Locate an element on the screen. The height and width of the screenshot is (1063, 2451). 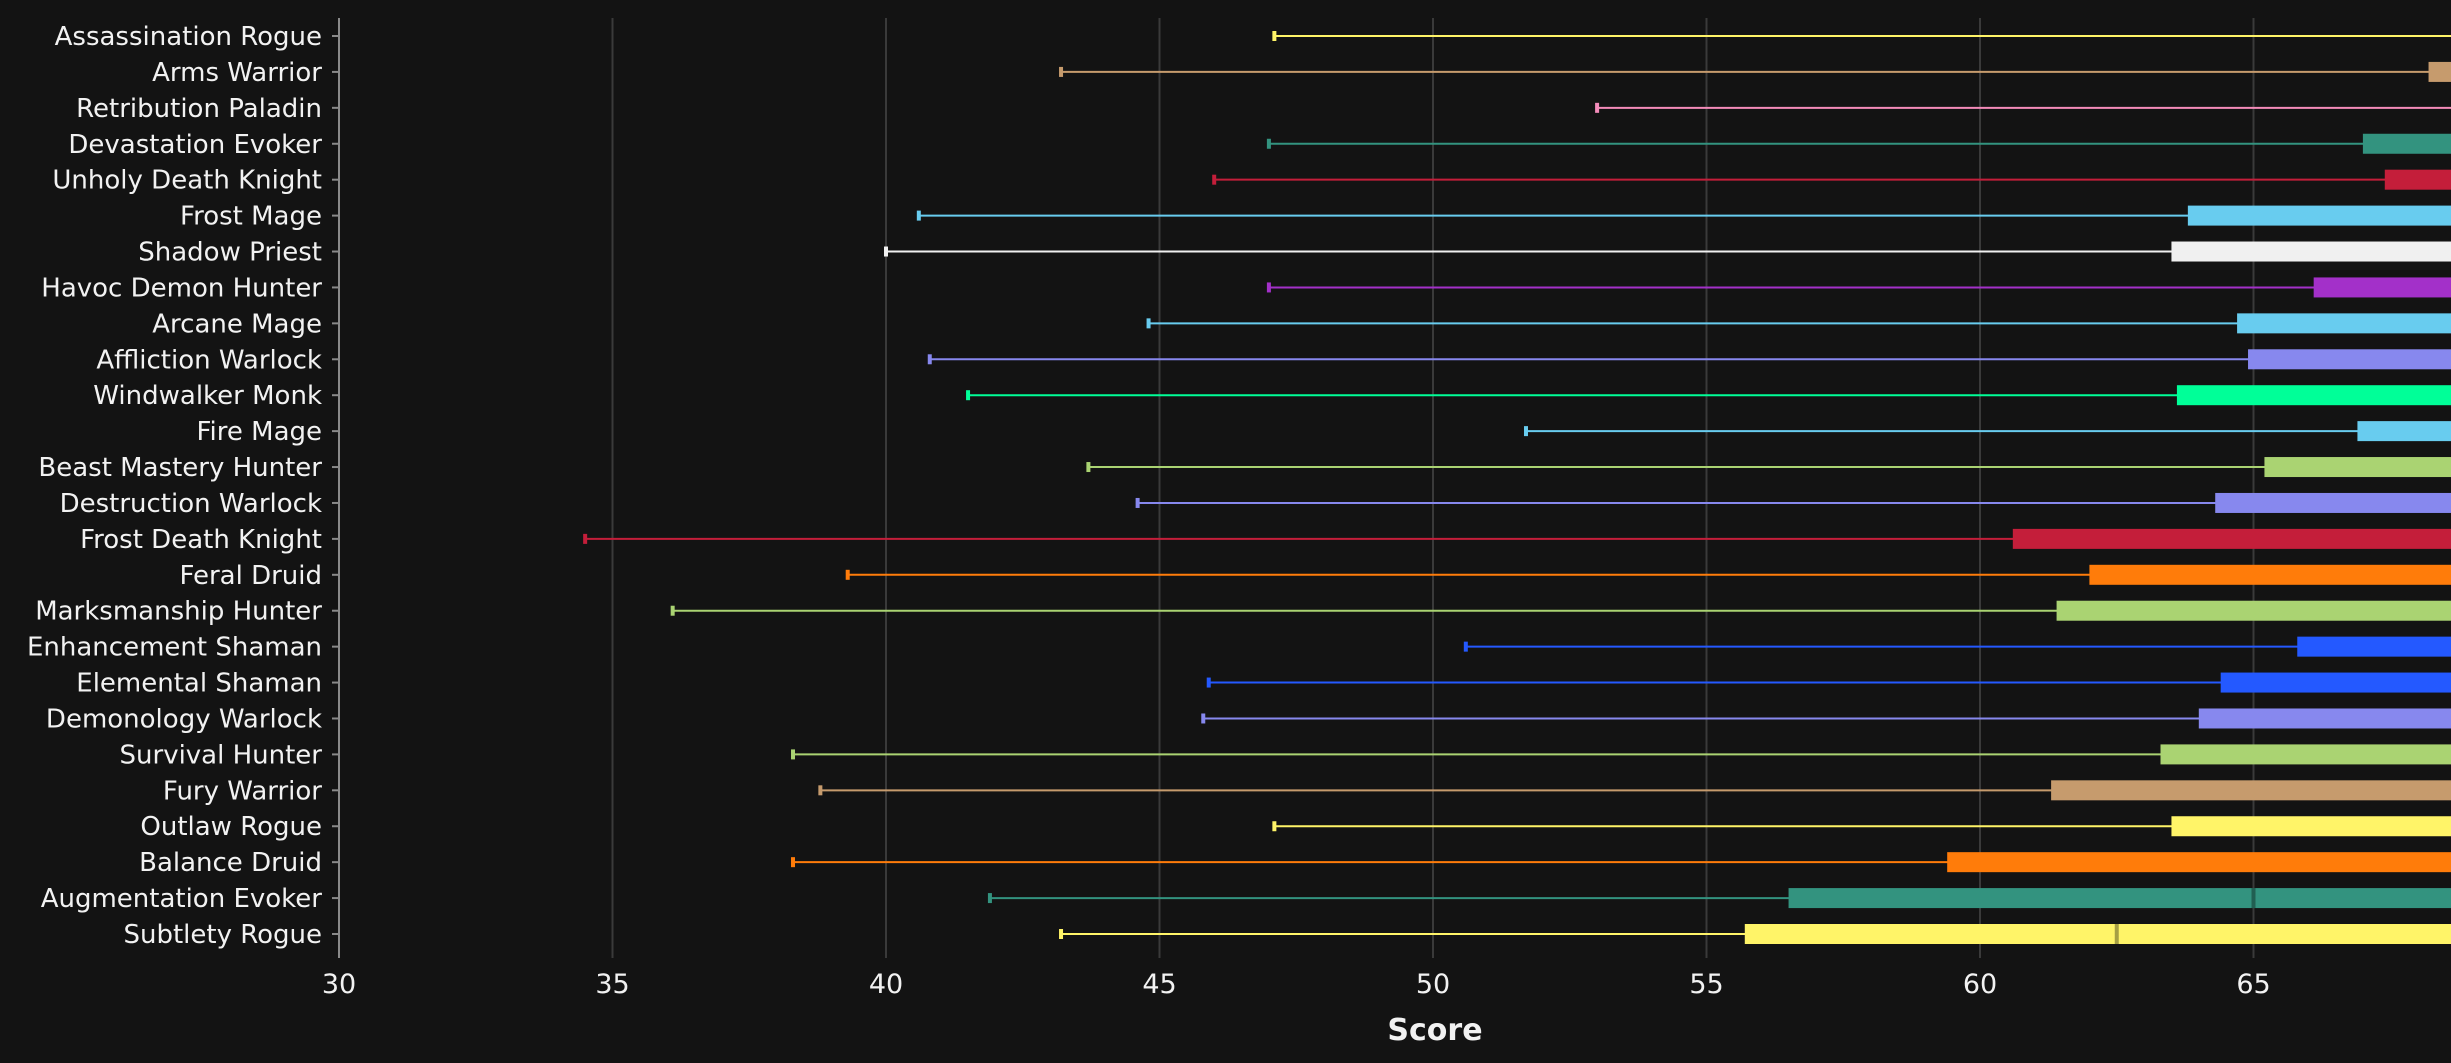
y-tick-label: Assassination Rogue is located at coordinates (188, 37).